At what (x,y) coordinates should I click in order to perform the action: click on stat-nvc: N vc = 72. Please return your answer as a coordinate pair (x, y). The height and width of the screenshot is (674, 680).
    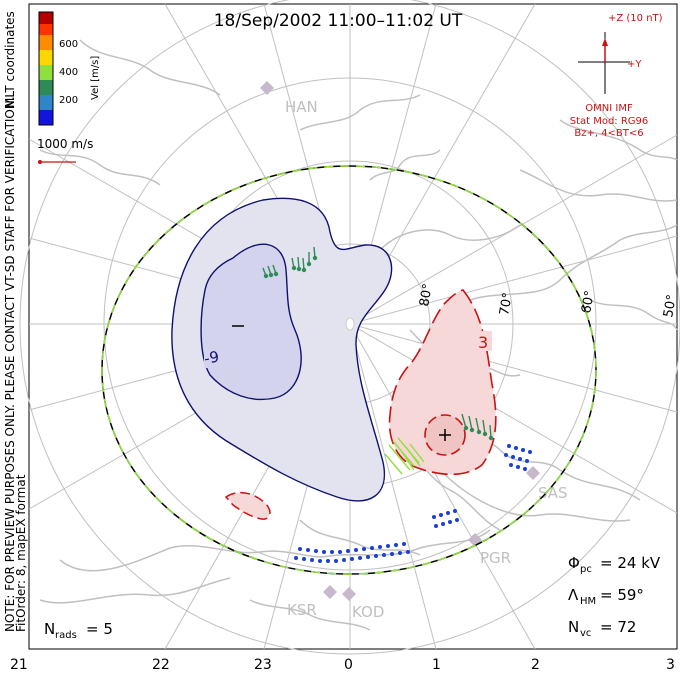
    Looking at the image, I should click on (602, 628).